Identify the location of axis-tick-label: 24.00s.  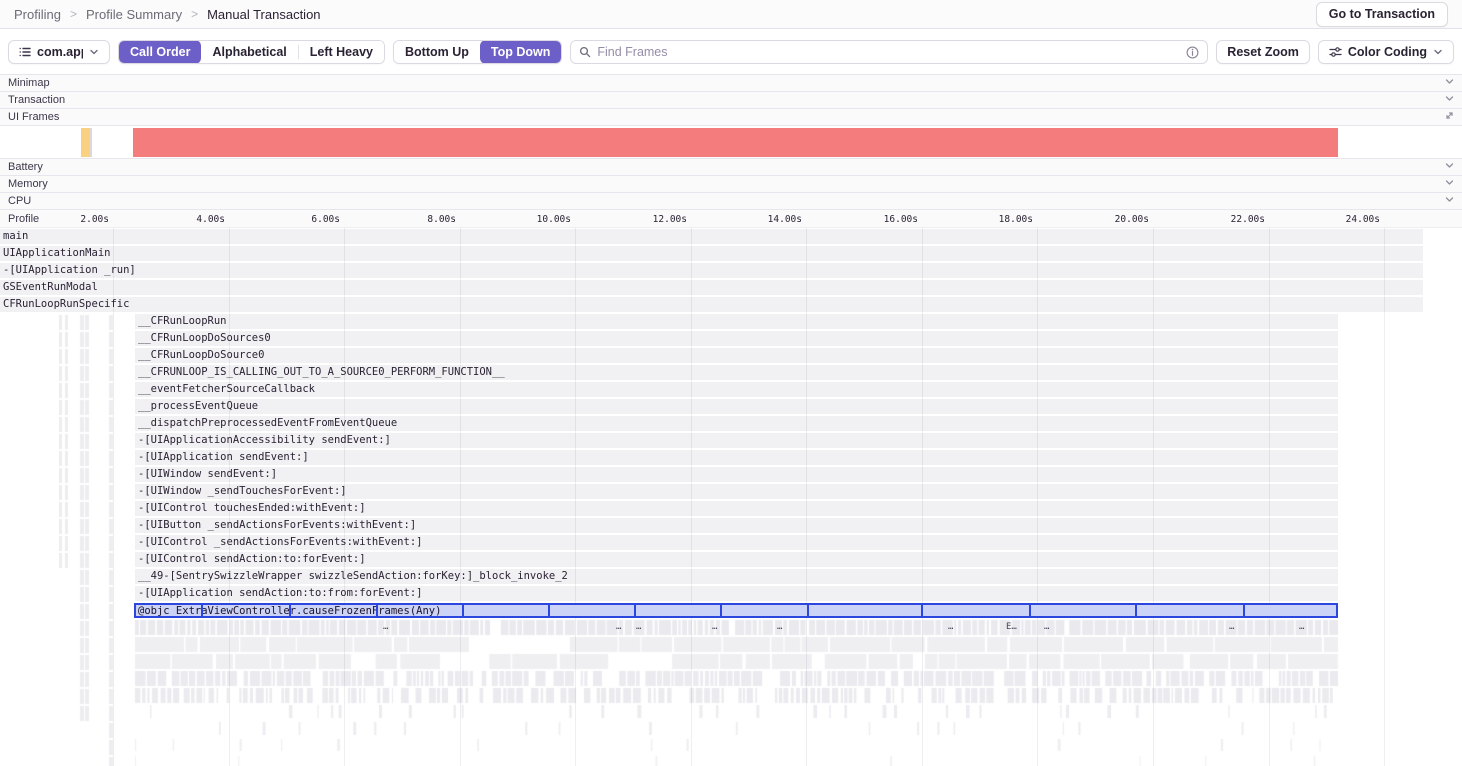
(1362, 219).